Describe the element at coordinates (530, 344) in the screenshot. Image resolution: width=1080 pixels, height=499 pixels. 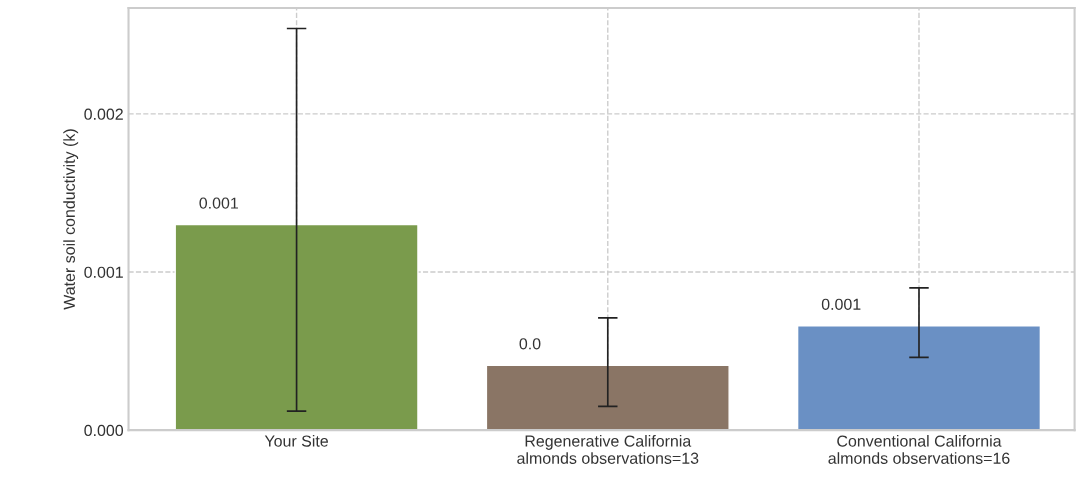
I see `data-label: 0.0` at that location.